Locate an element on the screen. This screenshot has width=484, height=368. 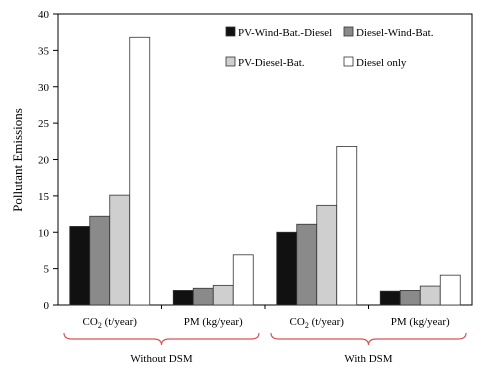
legend-label: PV-Diesel-Bat. is located at coordinates (271, 63).